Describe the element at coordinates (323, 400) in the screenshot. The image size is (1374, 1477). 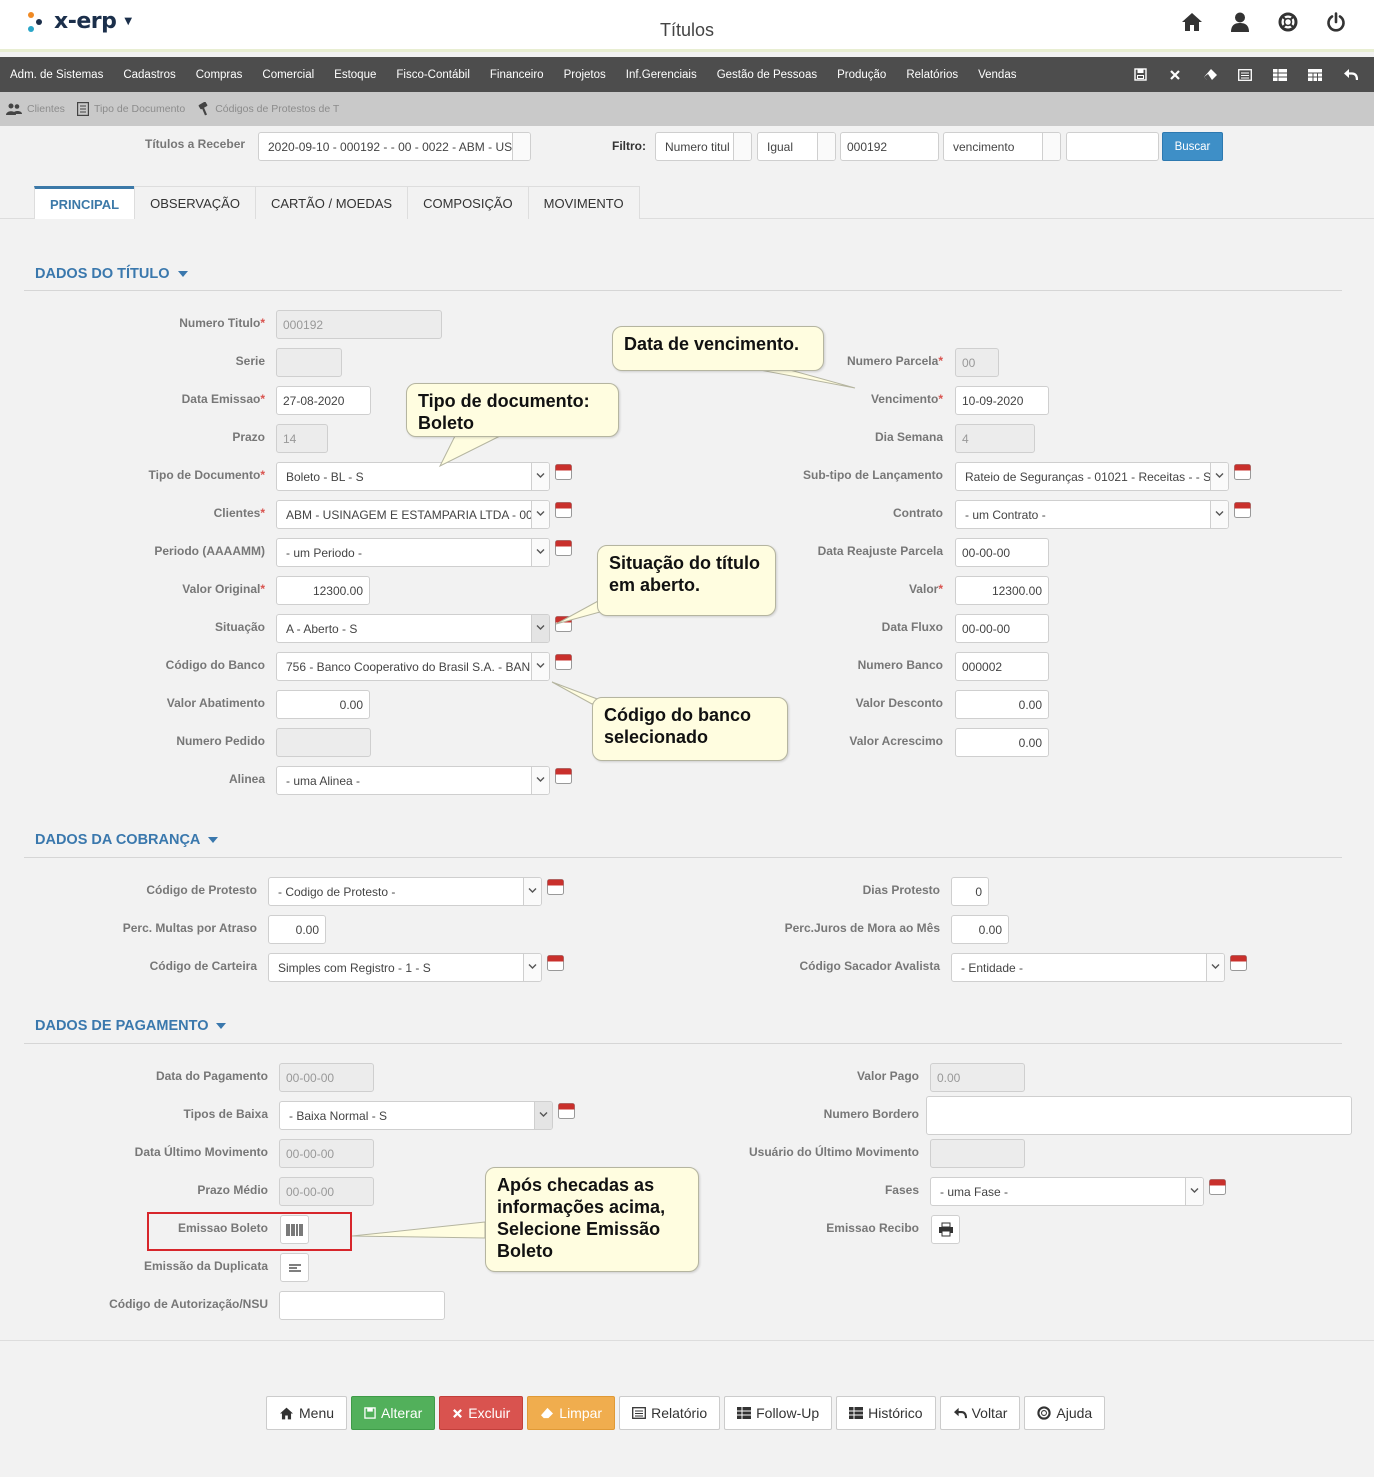
I see `titulo-data-emissao-input: 27-08-2020` at that location.